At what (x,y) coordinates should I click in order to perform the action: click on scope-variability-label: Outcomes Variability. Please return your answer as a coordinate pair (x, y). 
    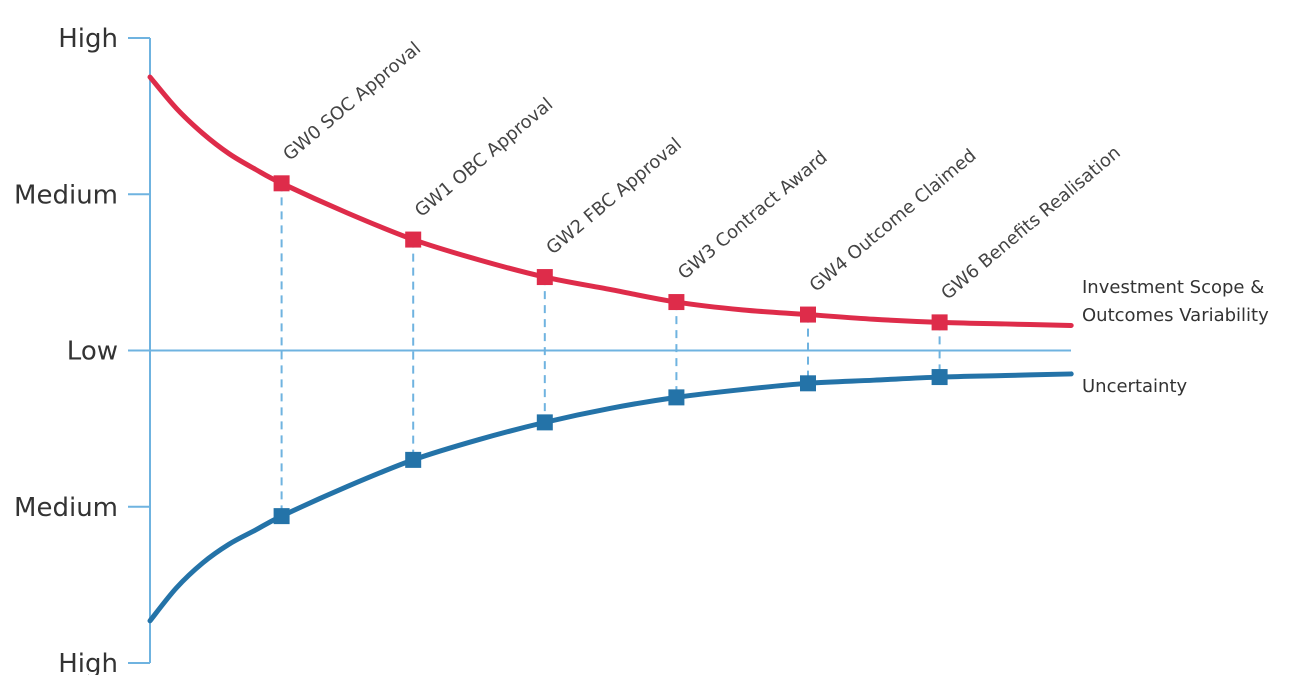
    Looking at the image, I should click on (1175, 315).